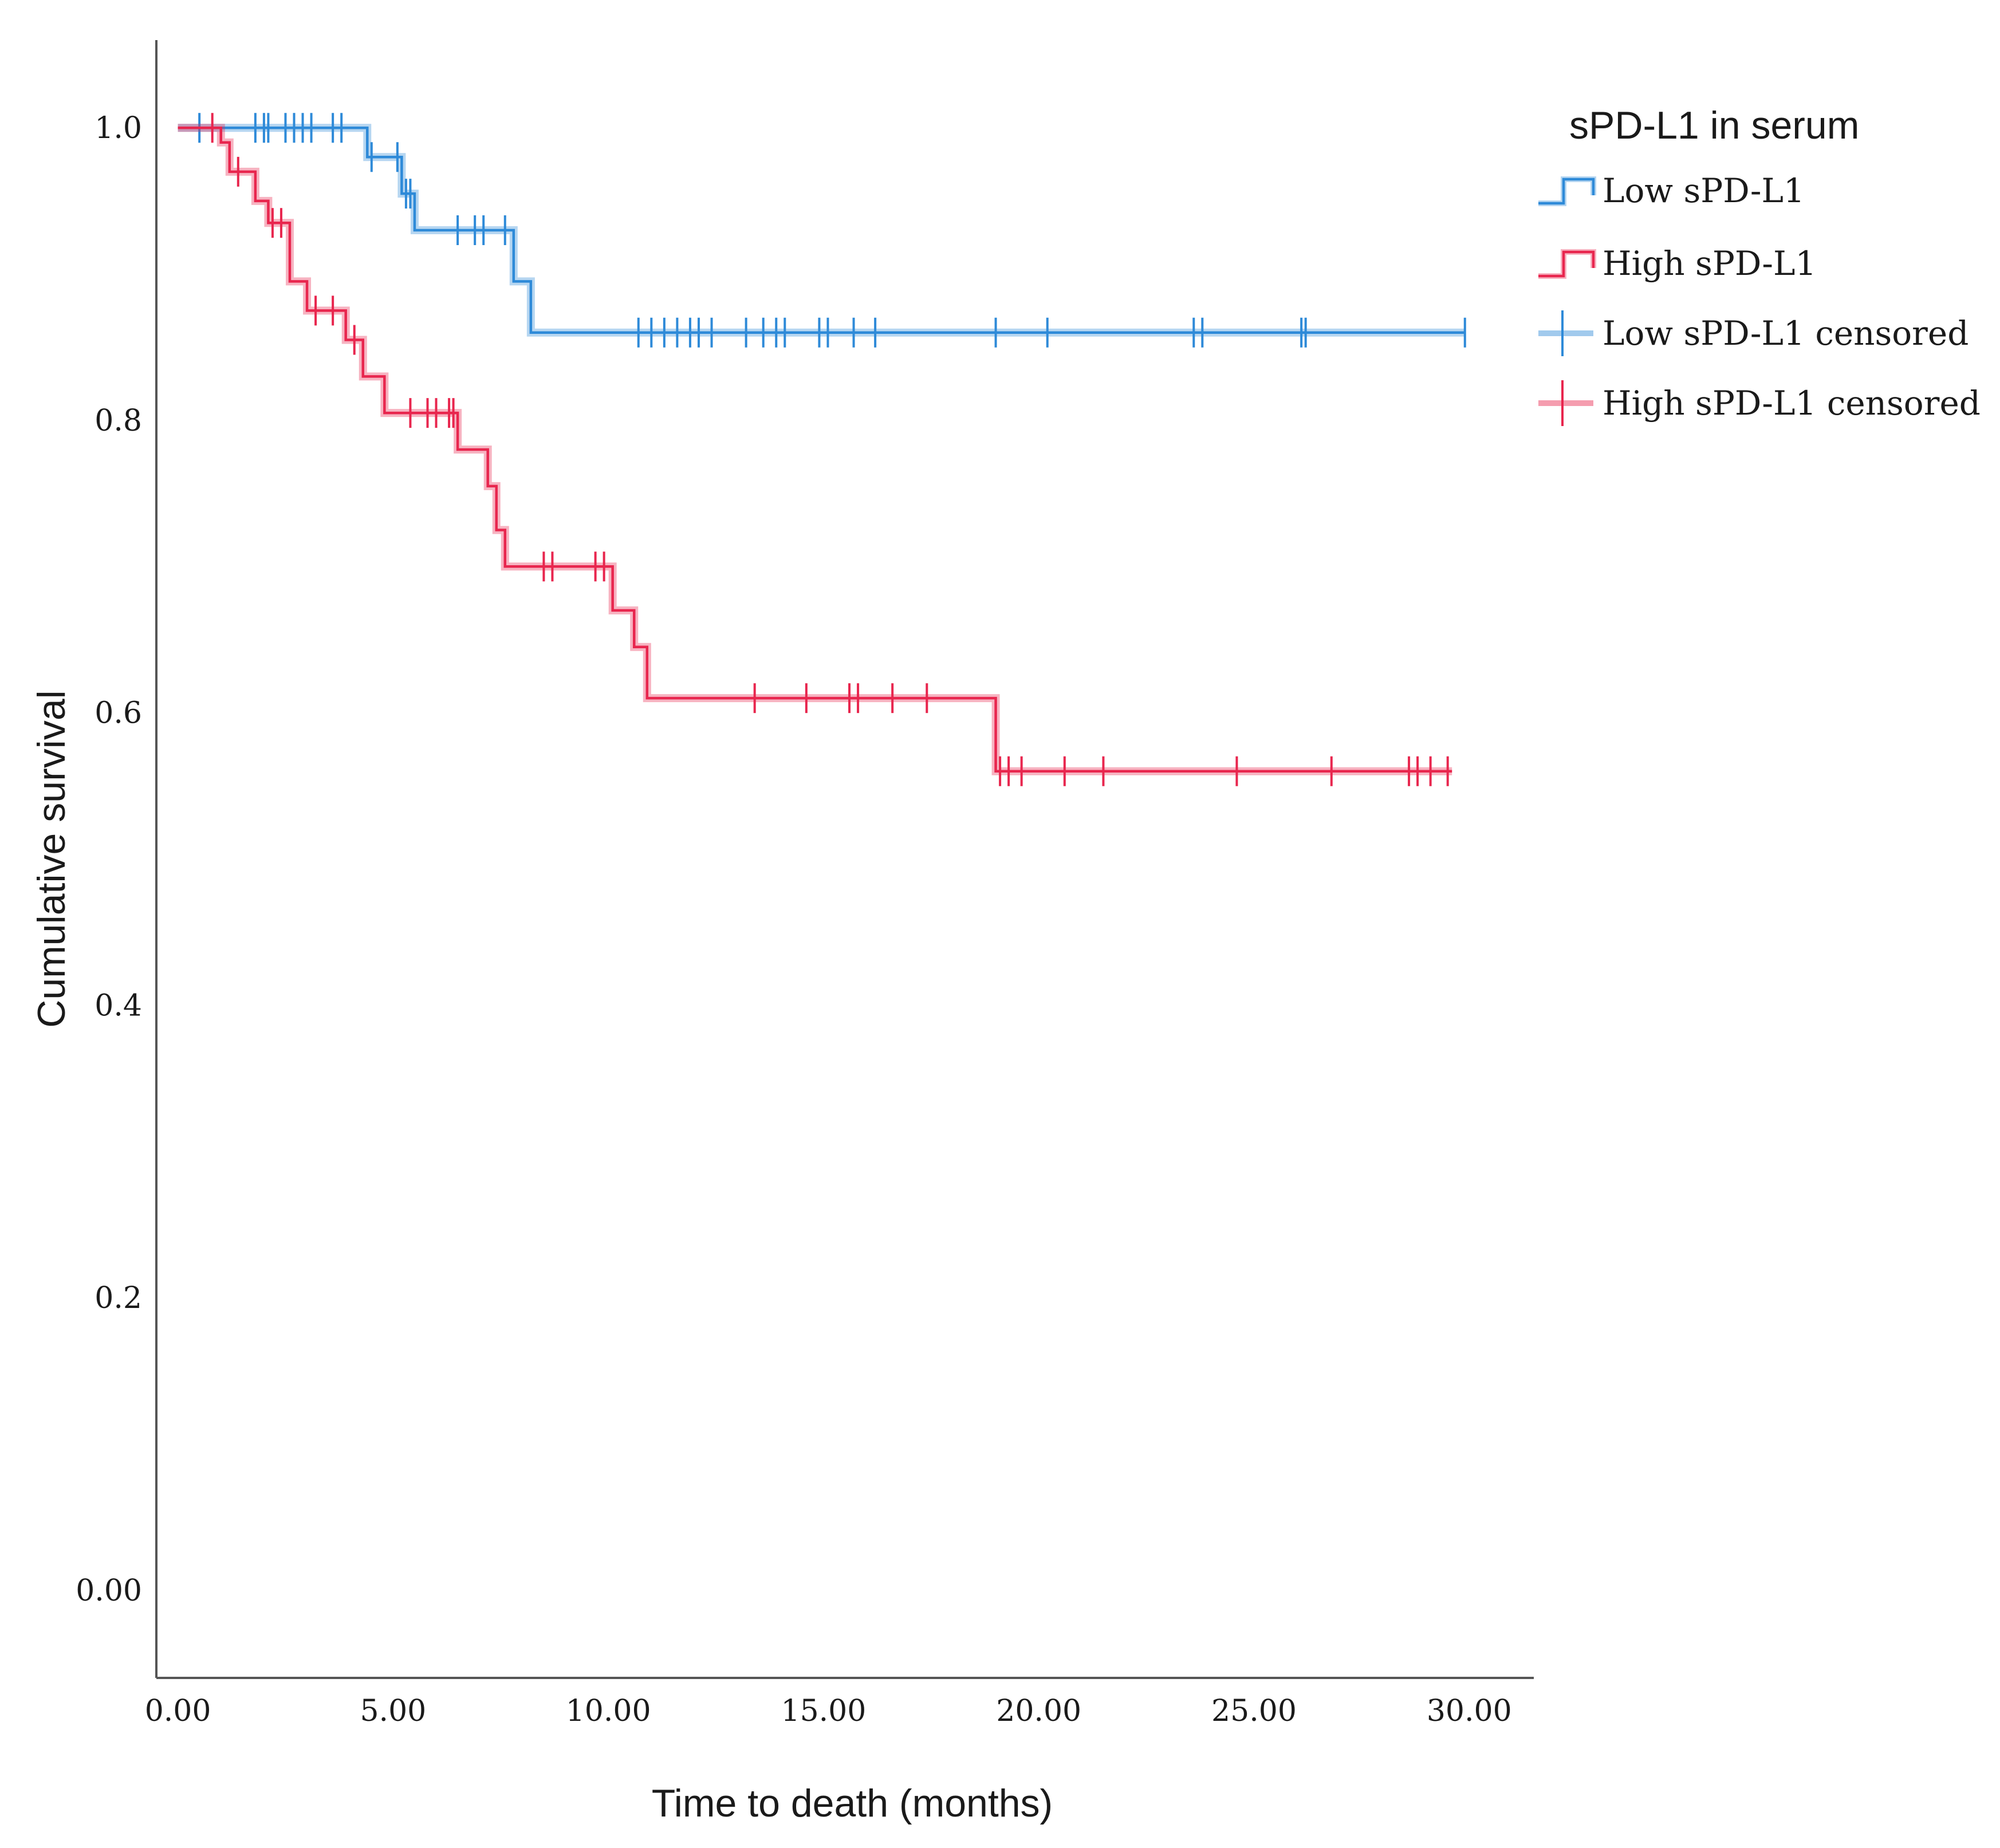 Image resolution: width=2000 pixels, height=1848 pixels. What do you see at coordinates (1714, 125) in the screenshot?
I see `legend-title: sPD-L1 in serum` at bounding box center [1714, 125].